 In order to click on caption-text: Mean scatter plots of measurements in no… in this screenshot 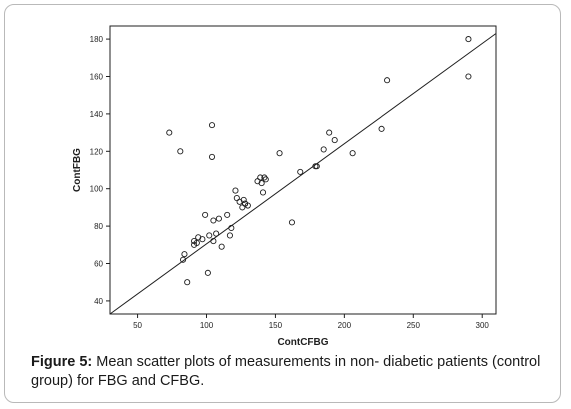, I will do `click(286, 371)`.